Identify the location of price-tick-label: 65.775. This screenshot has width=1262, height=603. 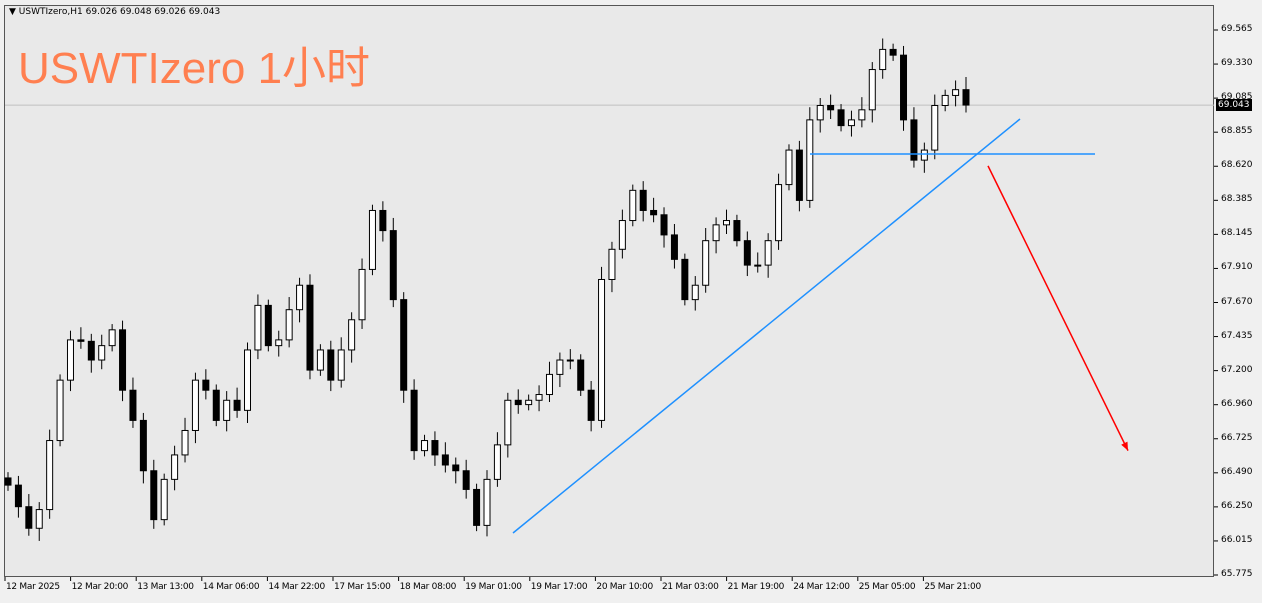
(1237, 574).